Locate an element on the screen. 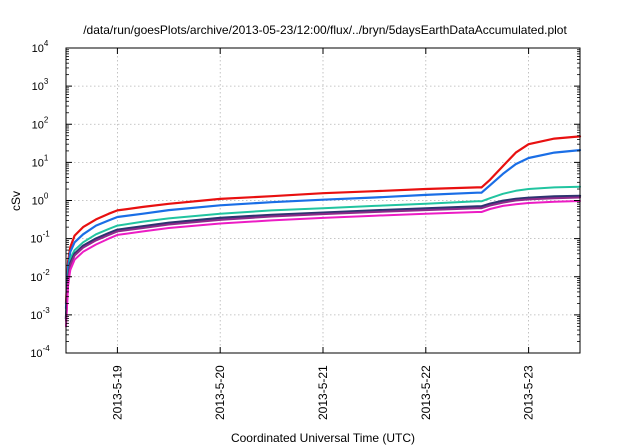 The image size is (640, 448). y-tick-label: 10⁰ is located at coordinates (40, 200).